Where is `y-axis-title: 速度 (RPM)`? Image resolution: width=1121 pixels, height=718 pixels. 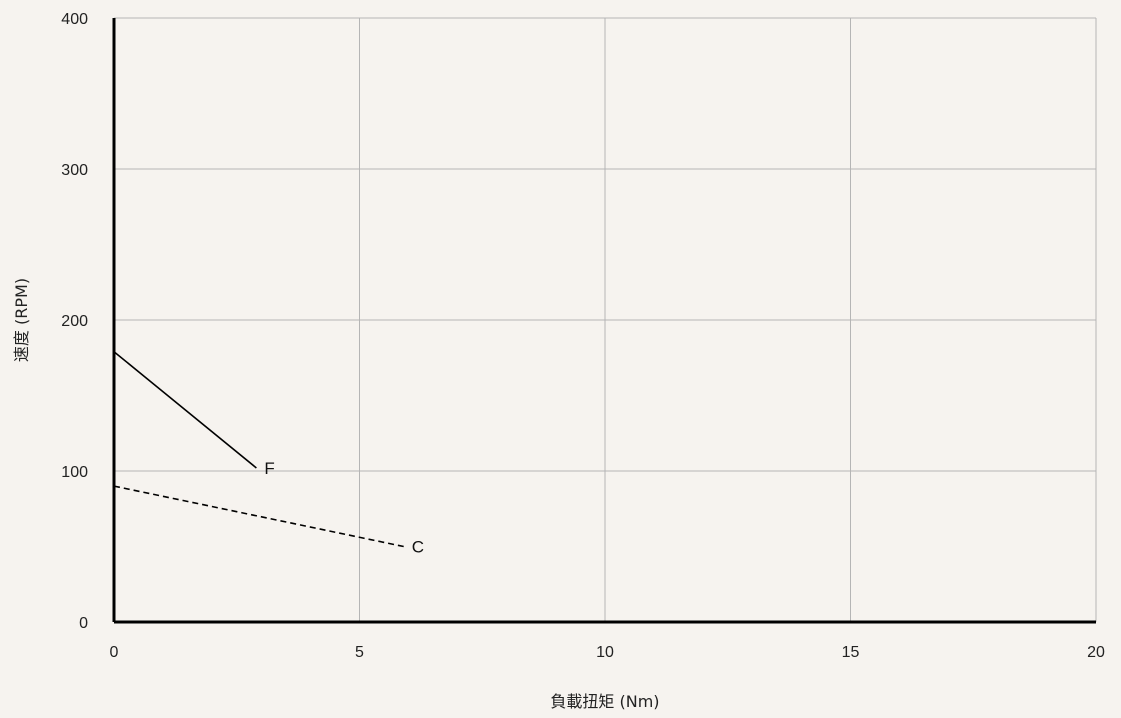
y-axis-title: 速度 (RPM) is located at coordinates (21, 320).